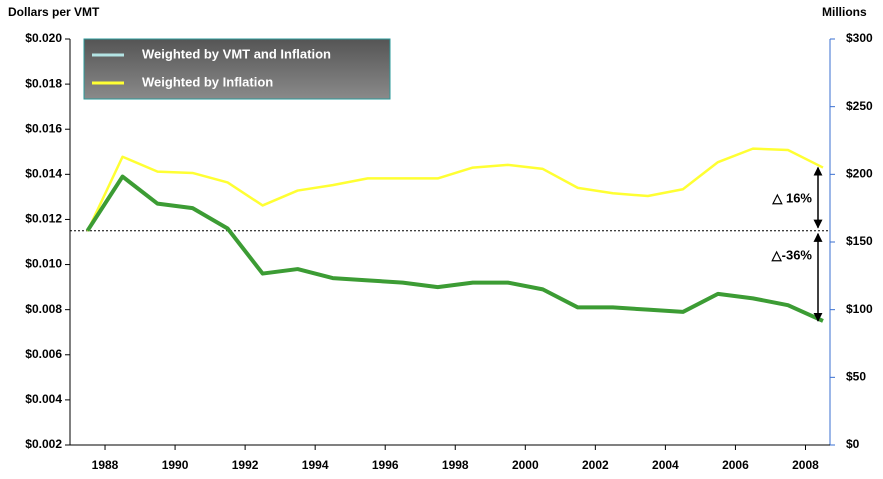  What do you see at coordinates (805, 465) in the screenshot?
I see `x-tick-label: 2008` at bounding box center [805, 465].